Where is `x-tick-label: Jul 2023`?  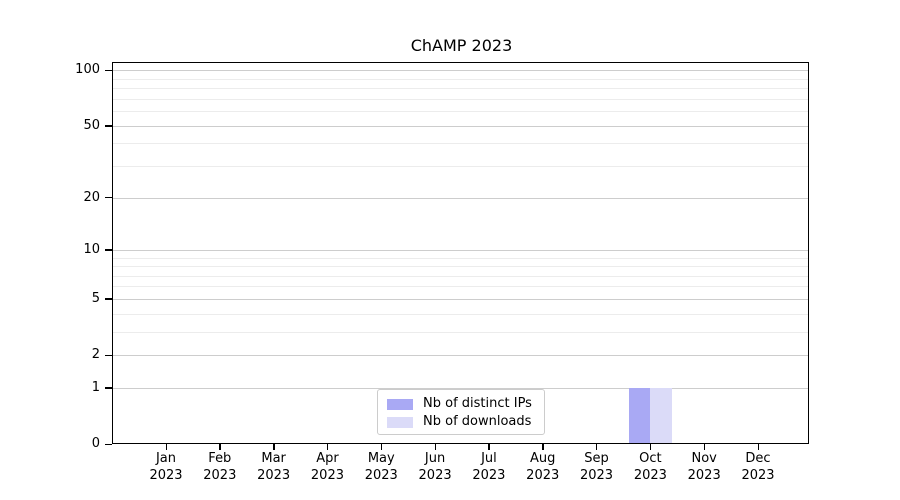
x-tick-label: Jul 2023 is located at coordinates (489, 467).